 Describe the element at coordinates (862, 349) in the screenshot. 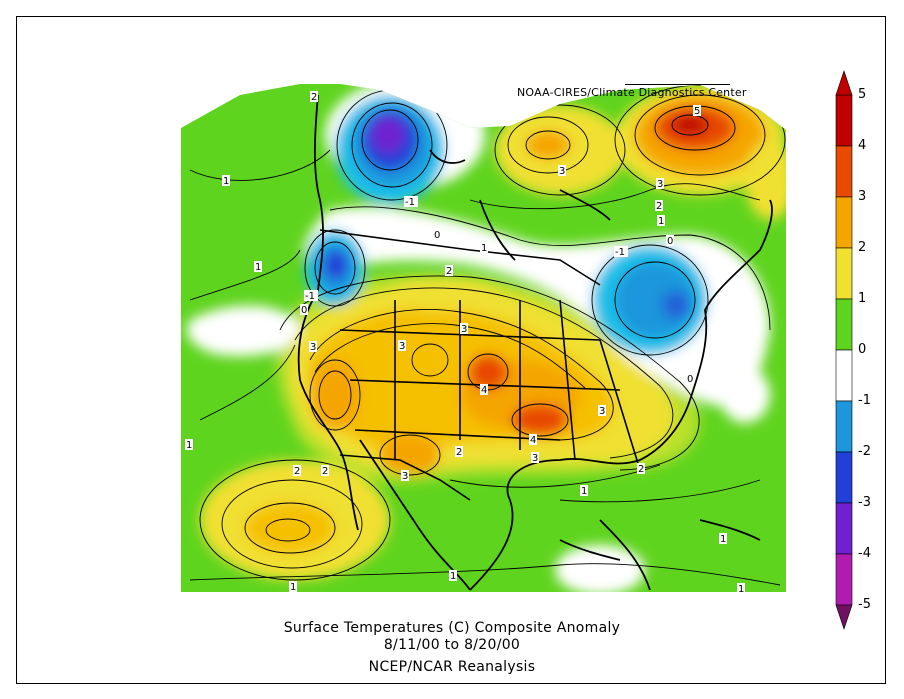

I see `colorbar-tick-label: 0` at that location.